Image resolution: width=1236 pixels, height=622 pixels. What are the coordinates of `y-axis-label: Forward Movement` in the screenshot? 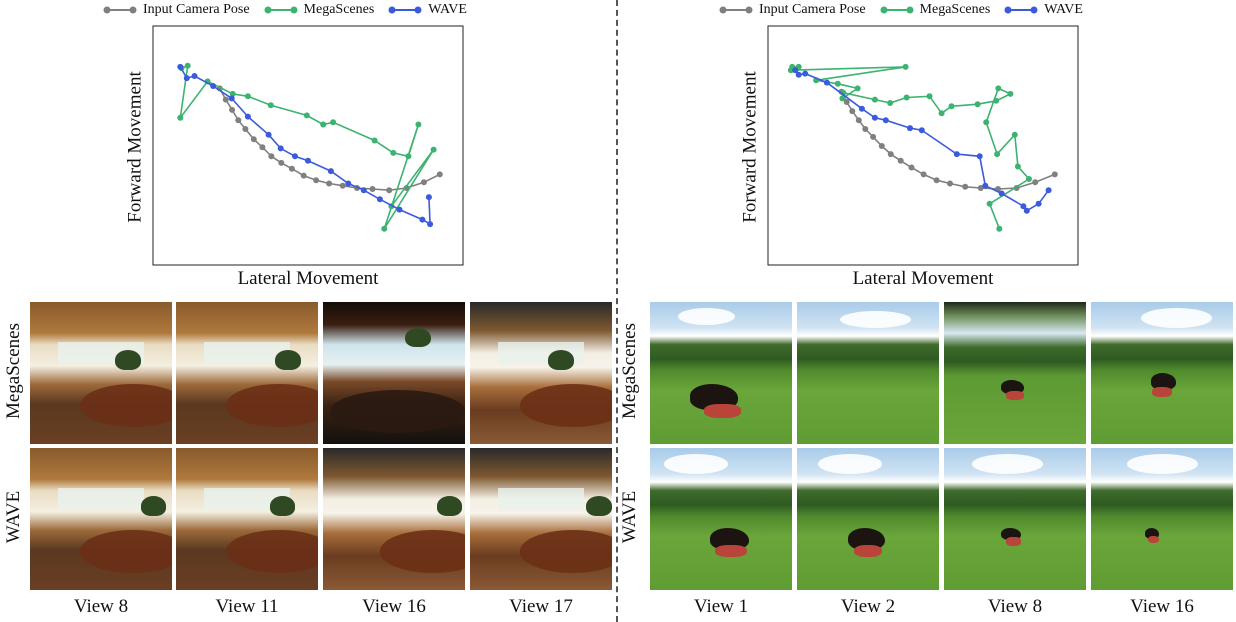 It's located at (750, 147).